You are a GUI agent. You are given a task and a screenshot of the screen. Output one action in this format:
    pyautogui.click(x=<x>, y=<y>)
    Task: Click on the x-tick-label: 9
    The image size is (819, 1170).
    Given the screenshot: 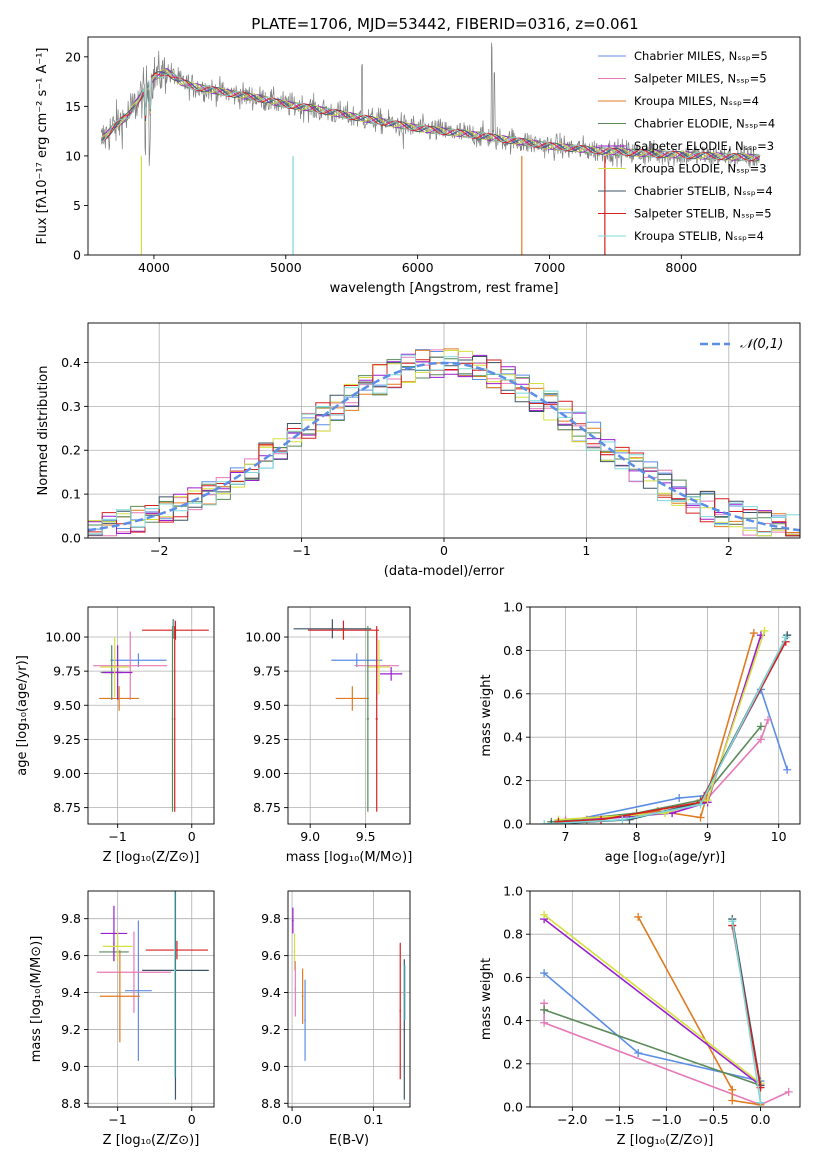 What is the action you would take?
    pyautogui.click(x=708, y=836)
    